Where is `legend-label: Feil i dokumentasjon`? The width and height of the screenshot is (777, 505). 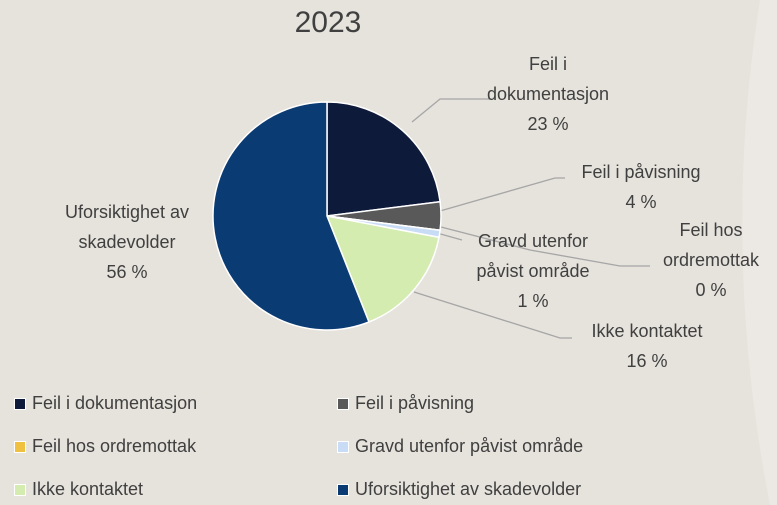 legend-label: Feil i dokumentasjon is located at coordinates (115, 403).